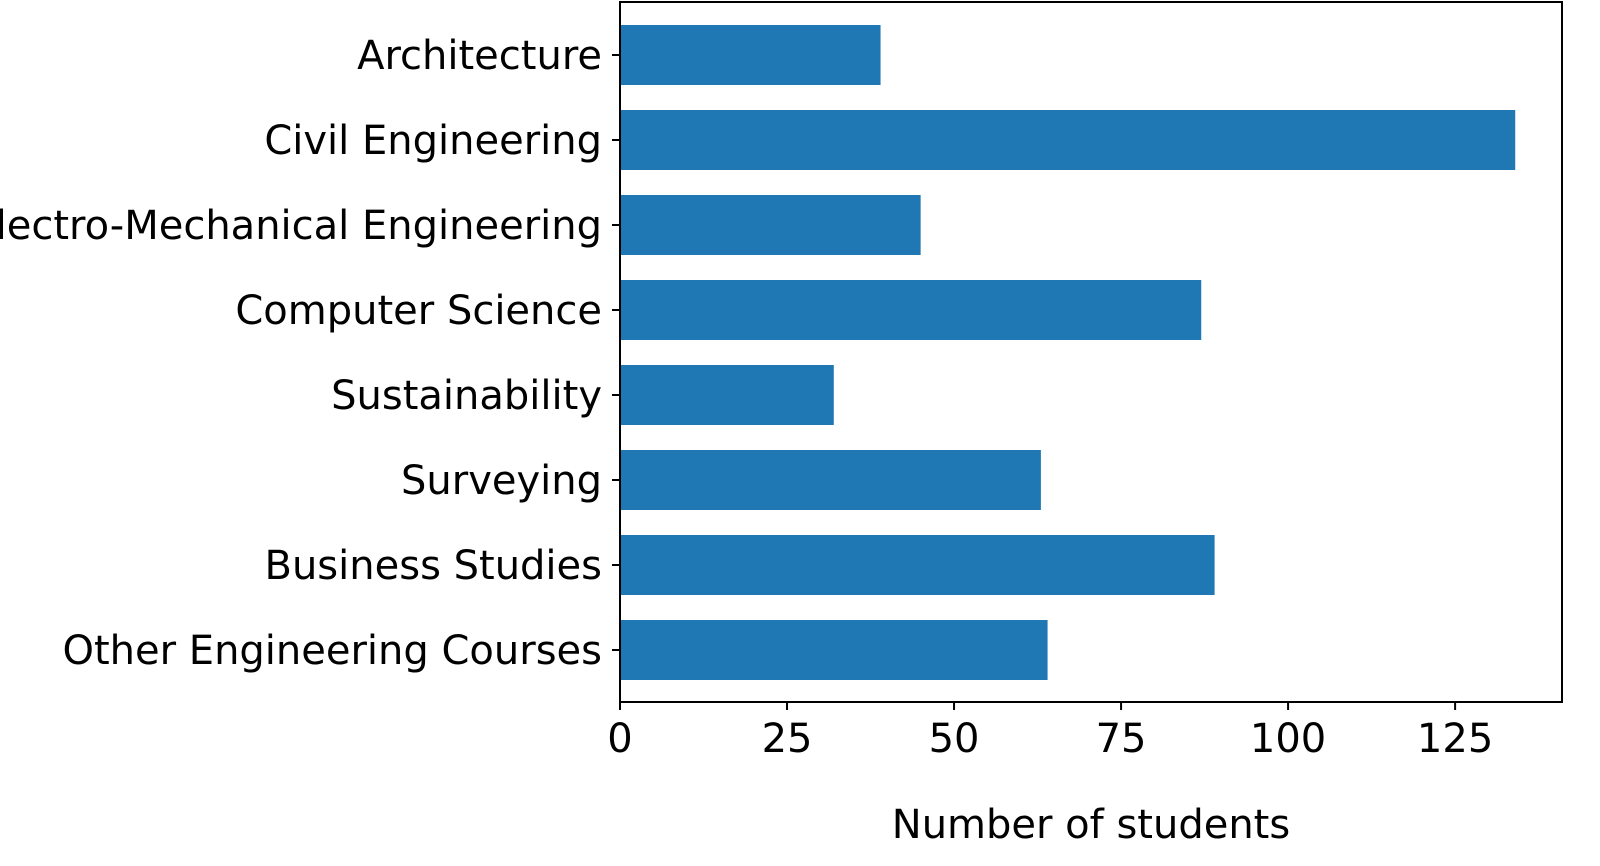 Image resolution: width=1600 pixels, height=866 pixels. What do you see at coordinates (479, 56) in the screenshot?
I see `category-label: Architecture` at bounding box center [479, 56].